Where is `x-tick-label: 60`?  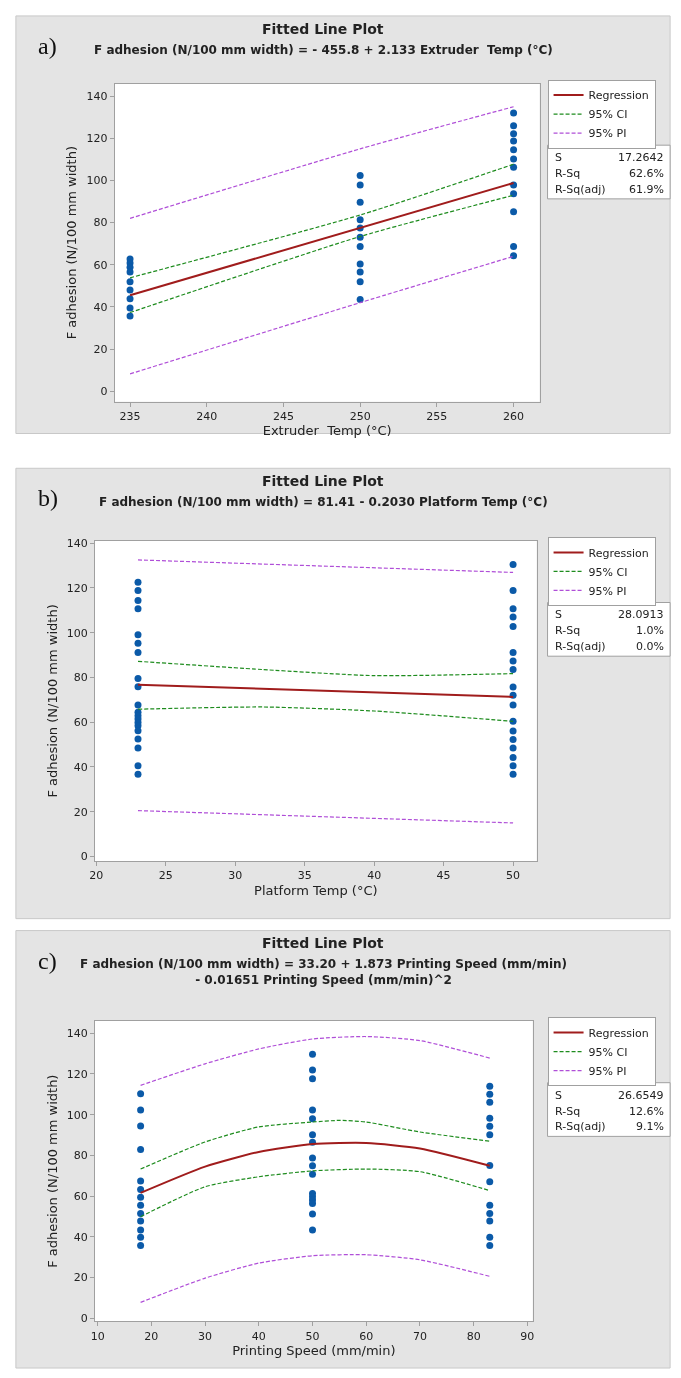
x-tick-label: 60 is located at coordinates (366, 1336).